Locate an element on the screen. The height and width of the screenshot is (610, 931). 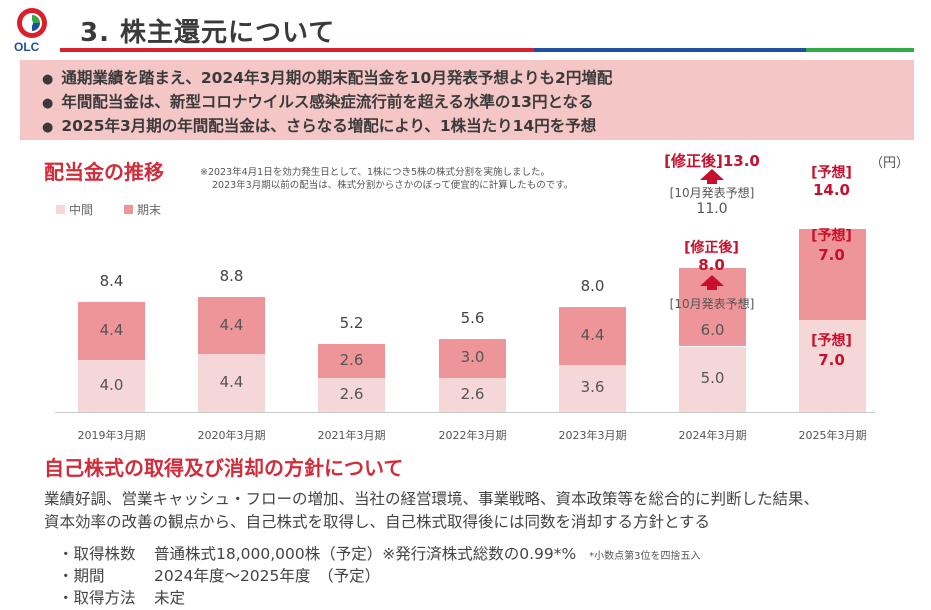
chart-note-line1: ※2023年4月1日を効力発生日として、1株につき5株の株式分割を実施しました。 is located at coordinates (375, 172).